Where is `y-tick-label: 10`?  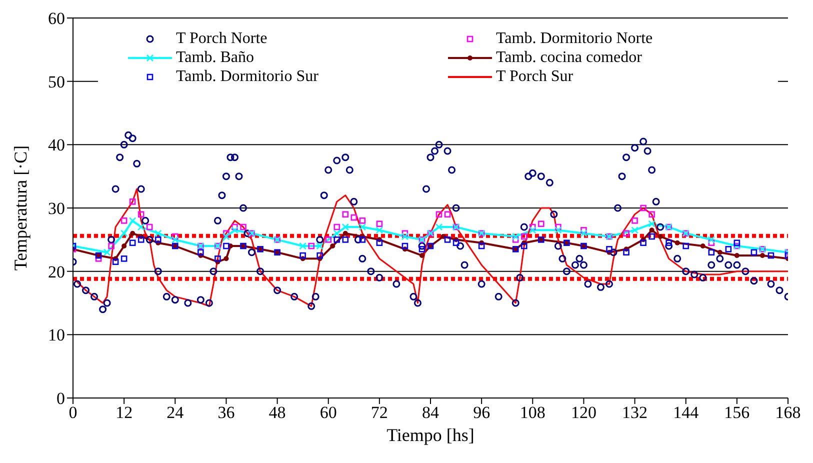
y-tick-label: 10 is located at coordinates (56, 335).